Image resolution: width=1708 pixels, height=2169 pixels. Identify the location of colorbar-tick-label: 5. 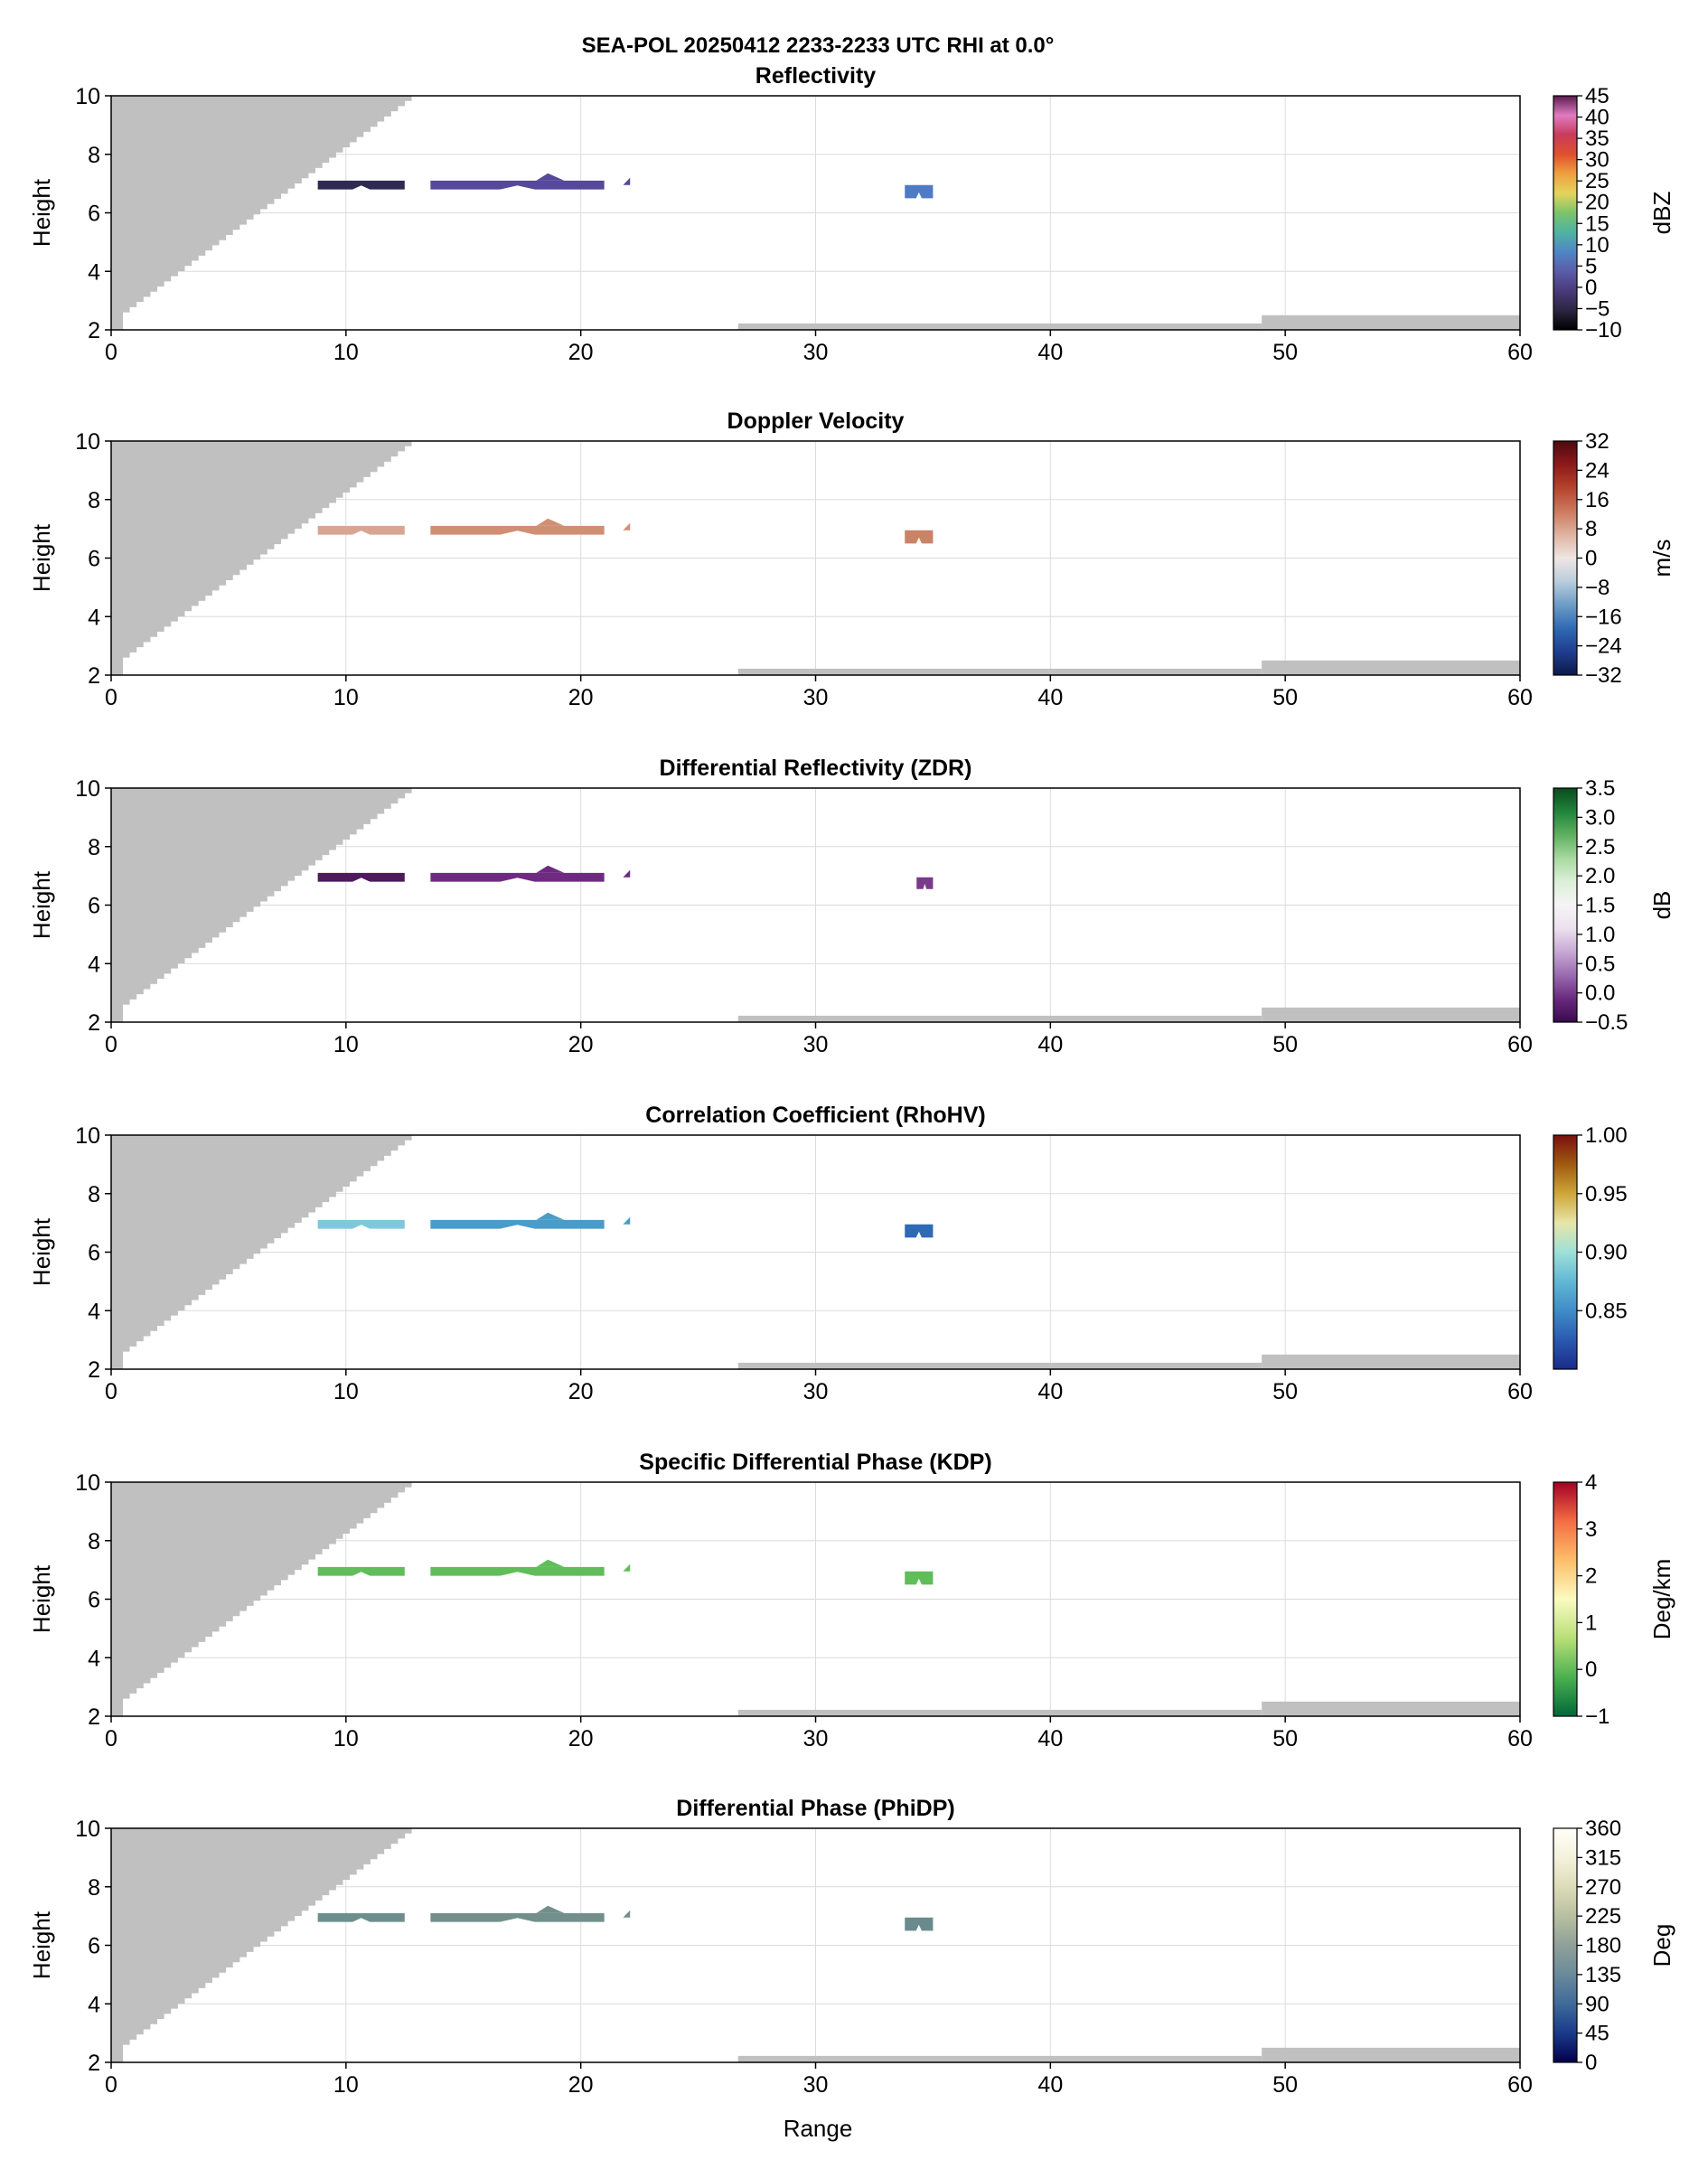
(1591, 266).